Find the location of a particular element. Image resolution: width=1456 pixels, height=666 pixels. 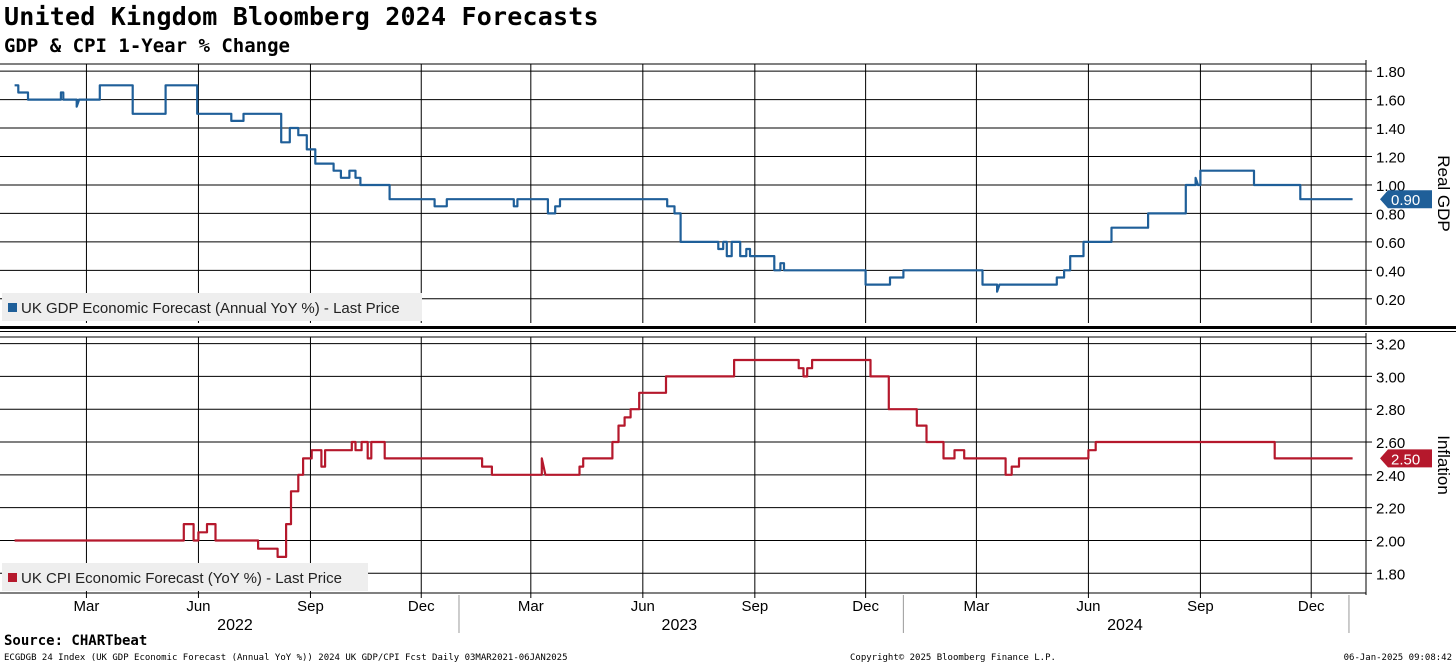

footer-timestamp: 06-Jan-2025 09:08:42 is located at coordinates (1397, 658).